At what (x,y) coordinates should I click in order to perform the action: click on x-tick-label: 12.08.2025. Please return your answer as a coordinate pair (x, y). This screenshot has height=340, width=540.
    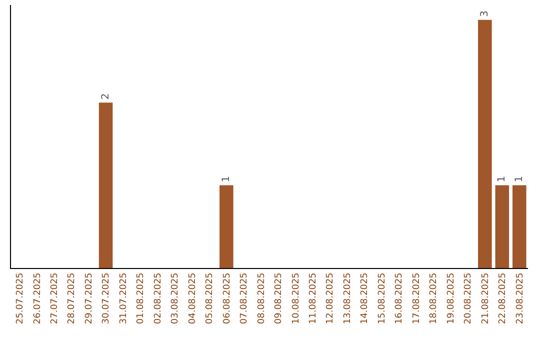
    Looking at the image, I should click on (331, 298).